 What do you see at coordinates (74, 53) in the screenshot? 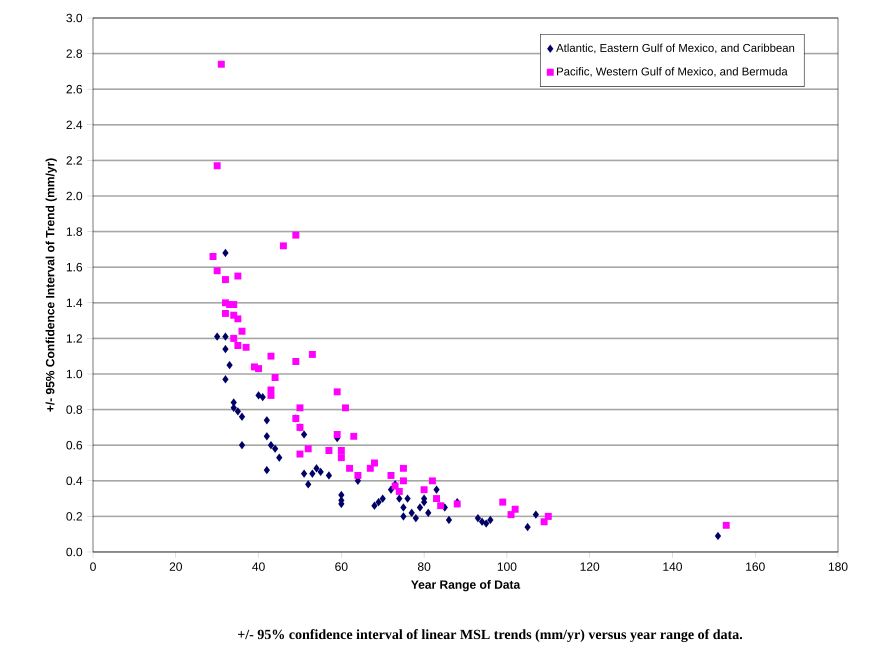
I see `y-tick-label: 2.8` at bounding box center [74, 53].